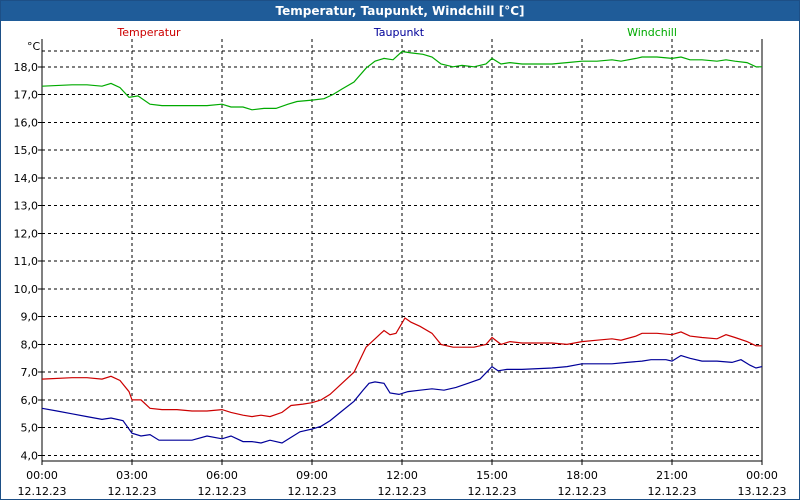  I want to click on y-tick-label: 11,0, so click(26, 261).